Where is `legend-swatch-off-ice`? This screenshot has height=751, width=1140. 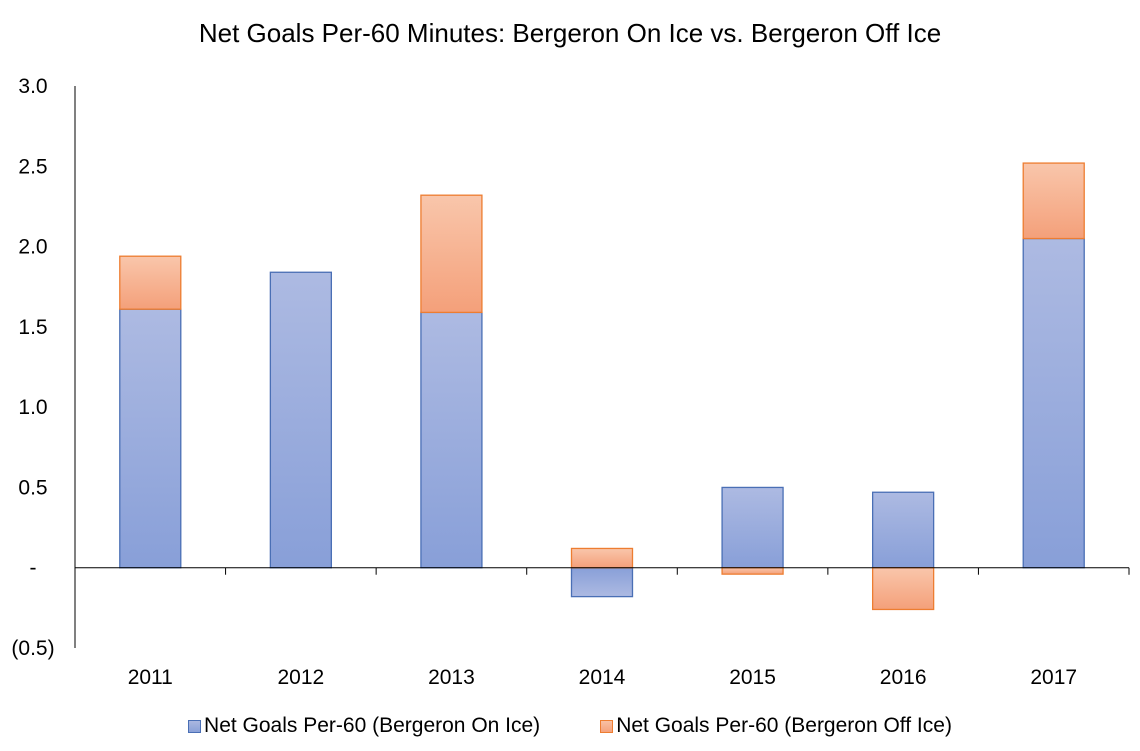
legend-swatch-off-ice is located at coordinates (607, 726).